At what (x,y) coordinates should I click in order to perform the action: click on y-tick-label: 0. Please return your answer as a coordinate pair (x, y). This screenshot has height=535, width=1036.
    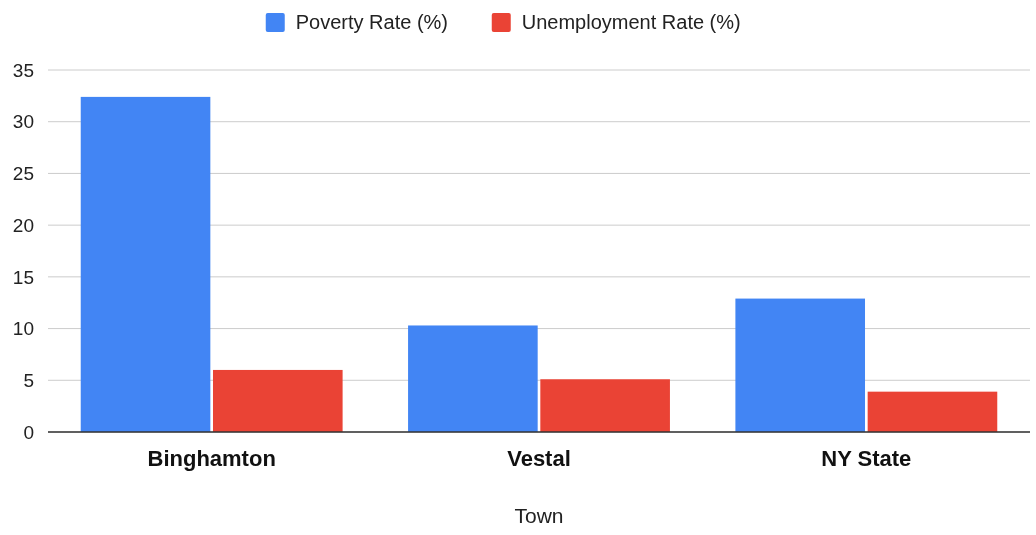
    Looking at the image, I should click on (28, 432).